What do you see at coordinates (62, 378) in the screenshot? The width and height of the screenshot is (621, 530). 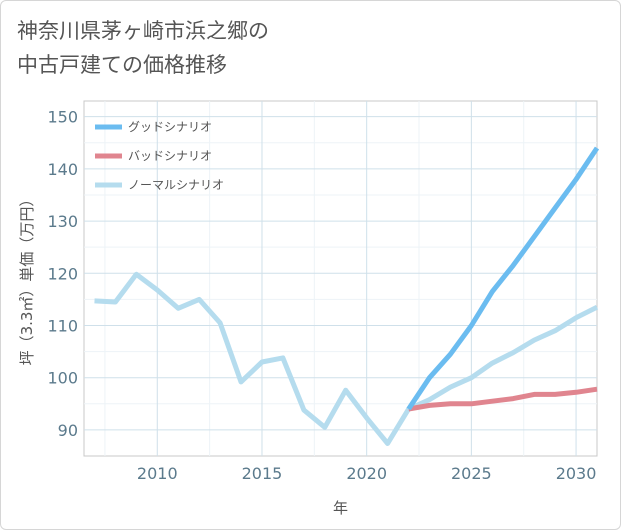 I see `y-tick-label: 100` at bounding box center [62, 378].